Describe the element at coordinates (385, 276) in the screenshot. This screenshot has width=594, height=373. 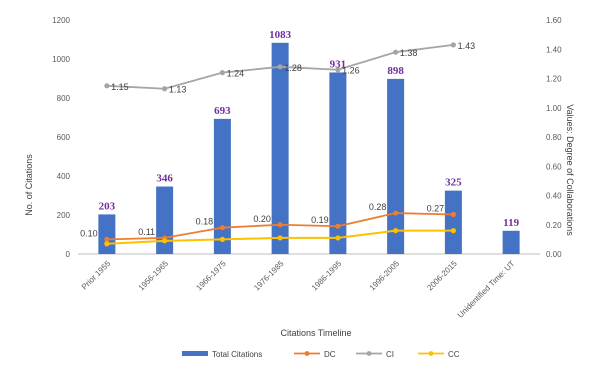
I see `x-tick-label: 1996-2005` at that location.